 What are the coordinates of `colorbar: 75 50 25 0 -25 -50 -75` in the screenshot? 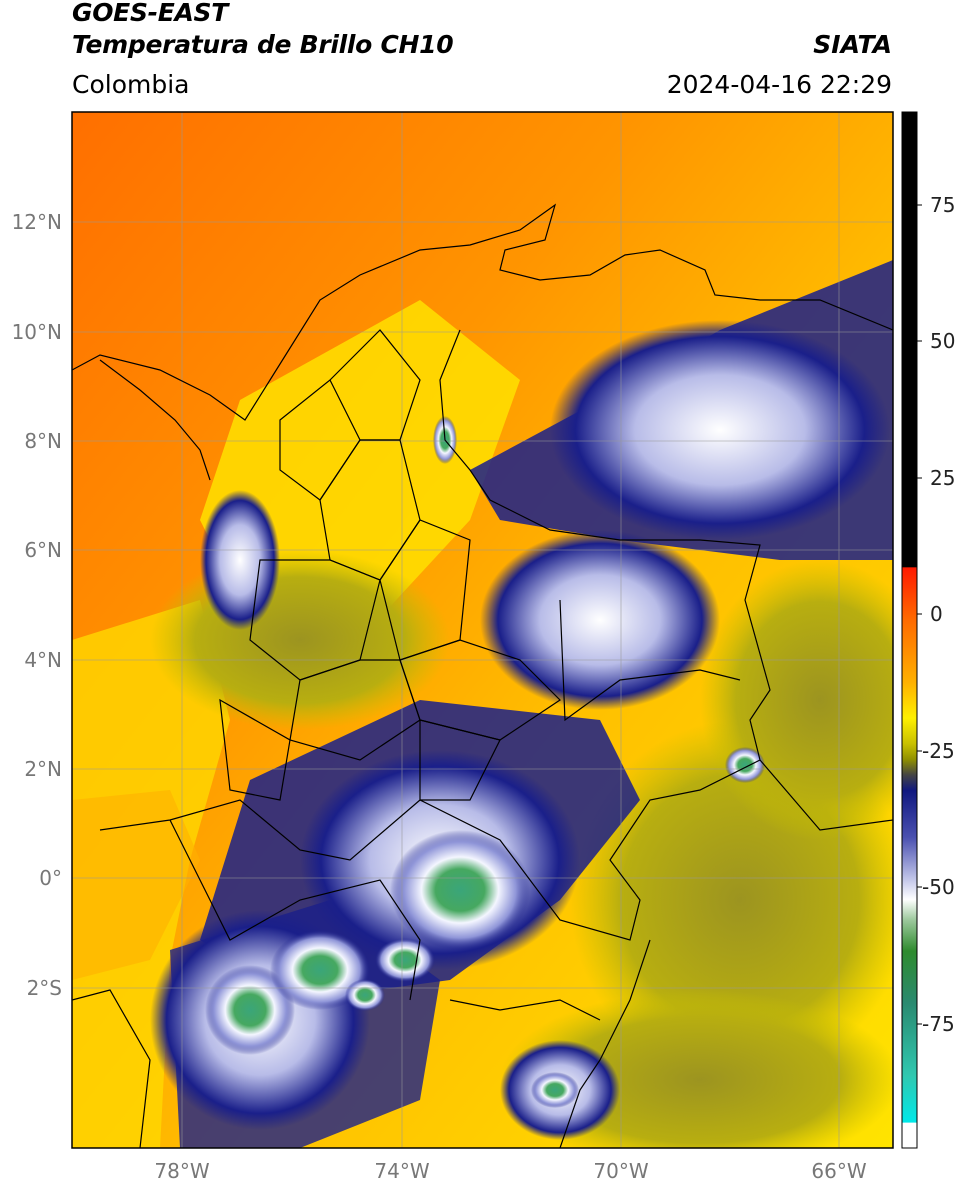 It's located at (928, 630).